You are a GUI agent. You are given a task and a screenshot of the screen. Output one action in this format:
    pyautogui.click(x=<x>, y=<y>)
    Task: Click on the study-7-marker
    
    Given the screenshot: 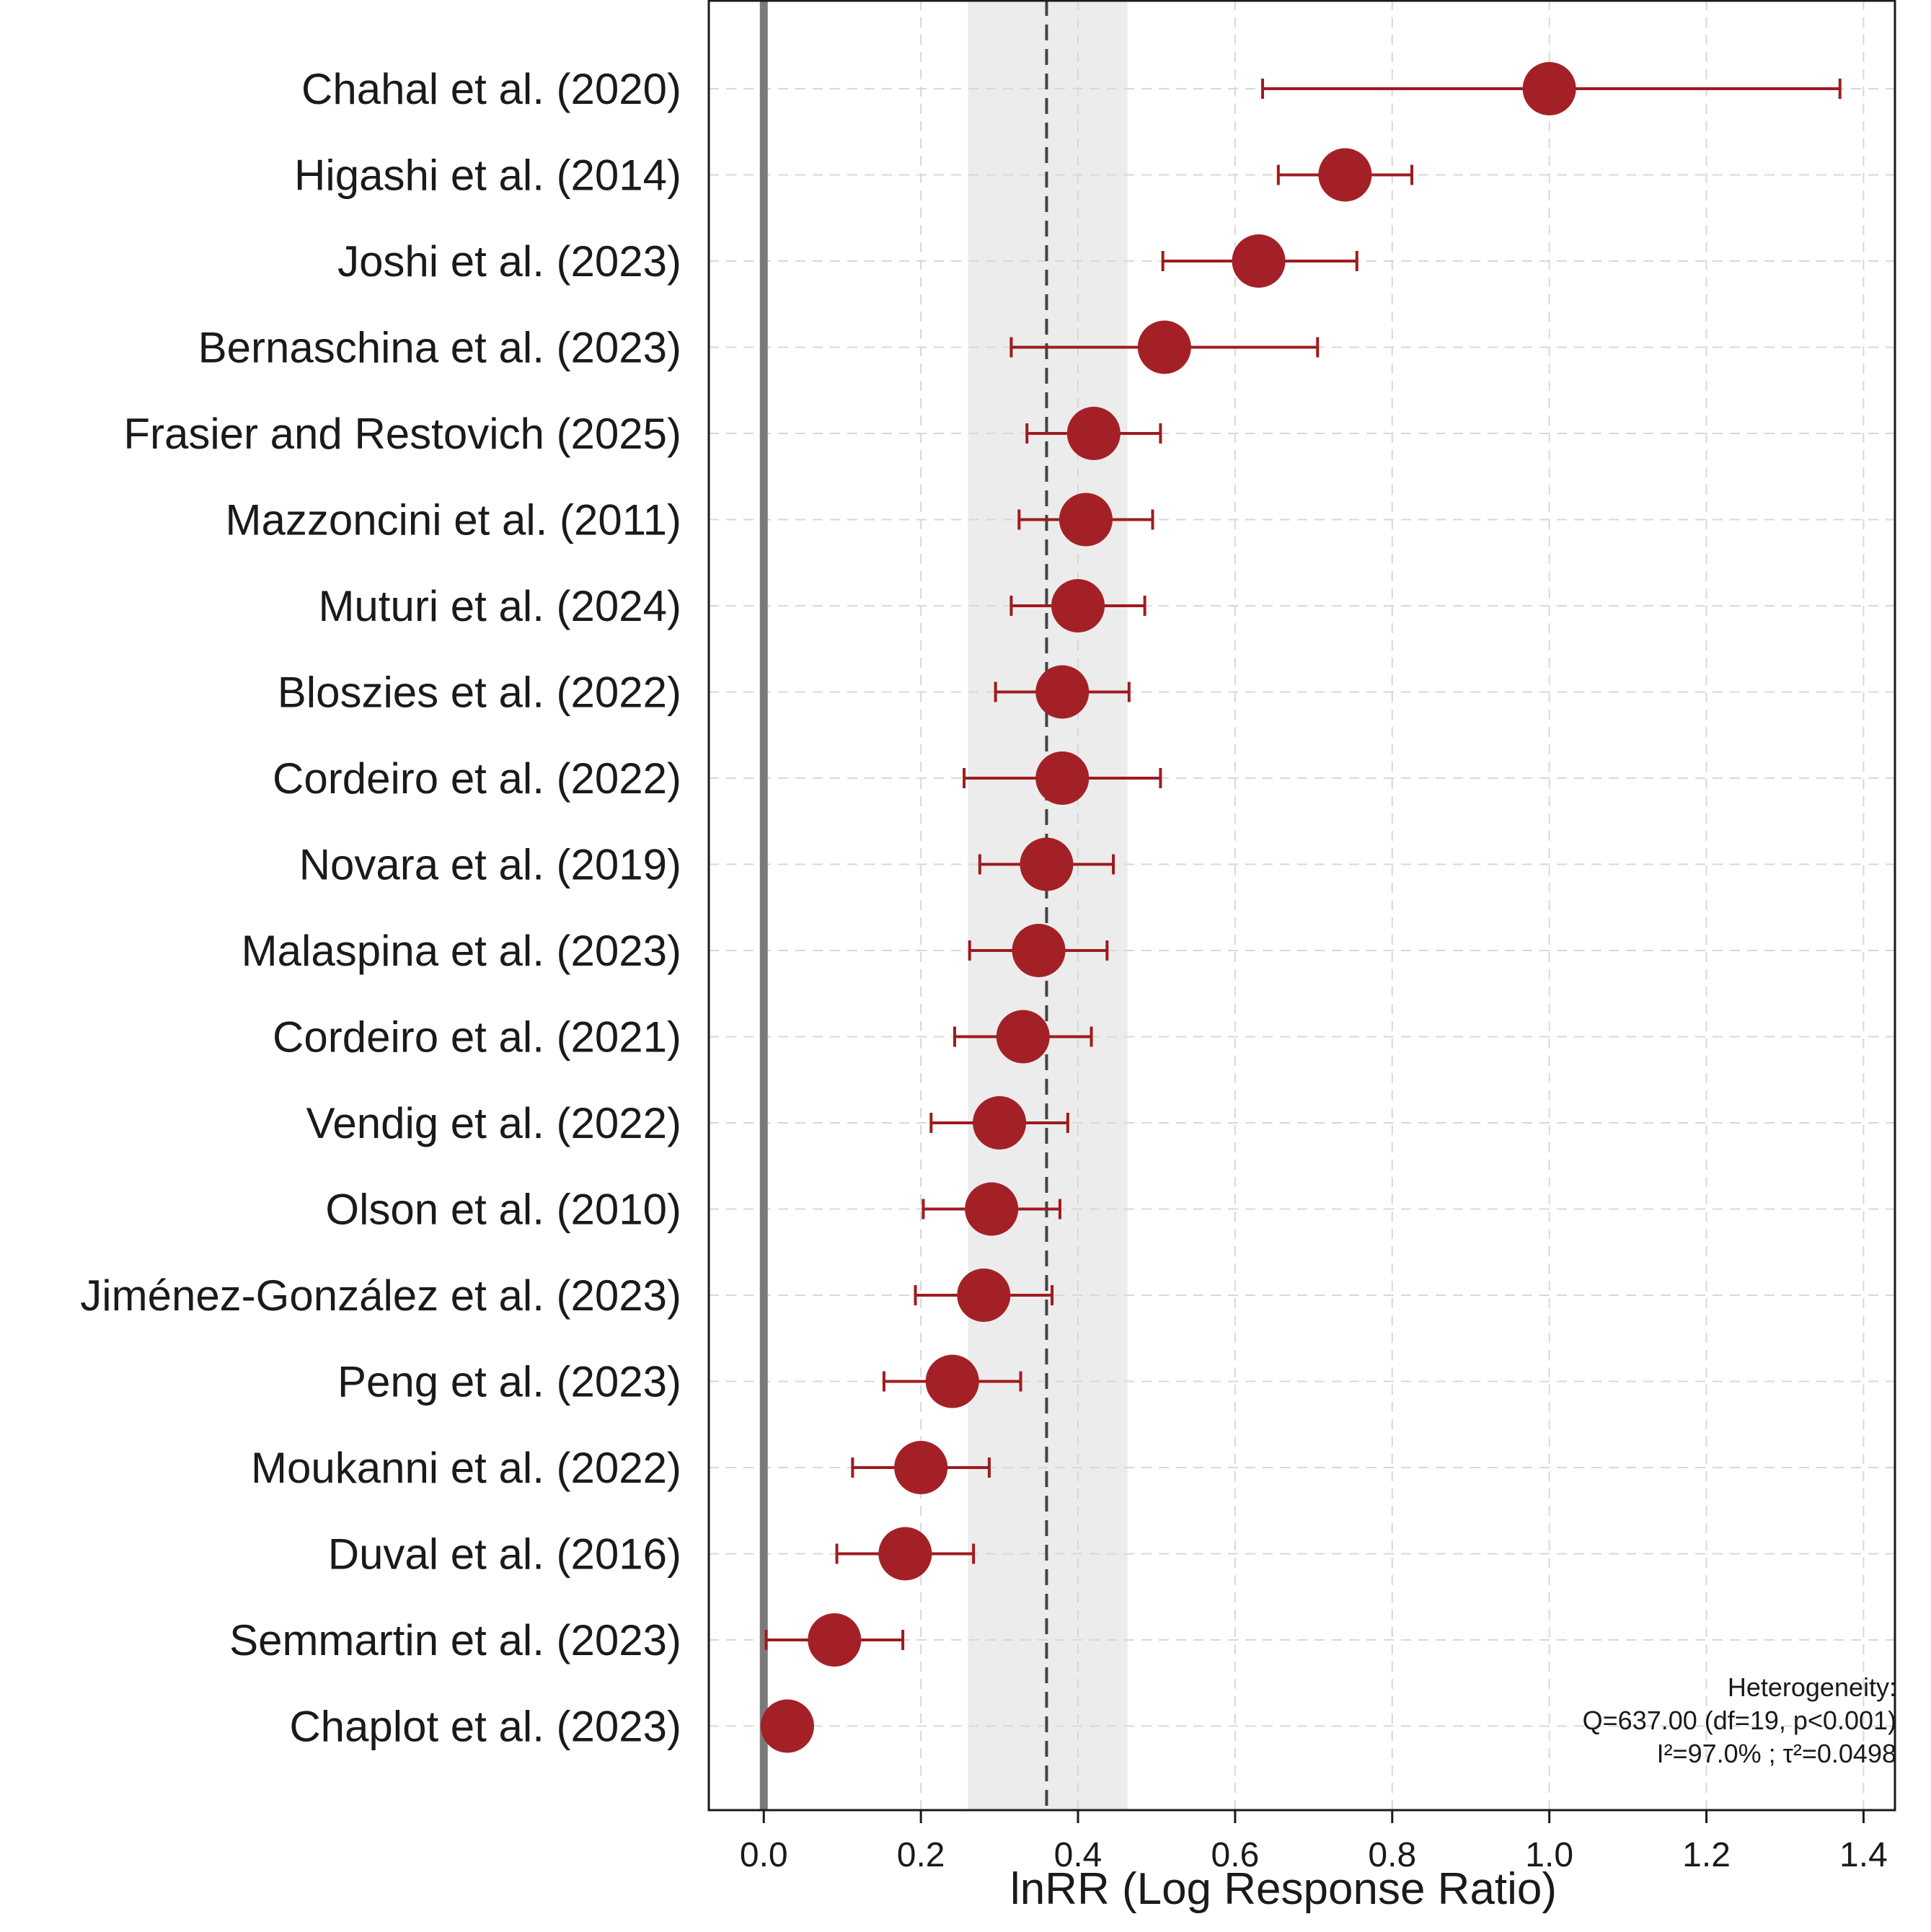 What is the action you would take?
    pyautogui.click(x=1062, y=692)
    